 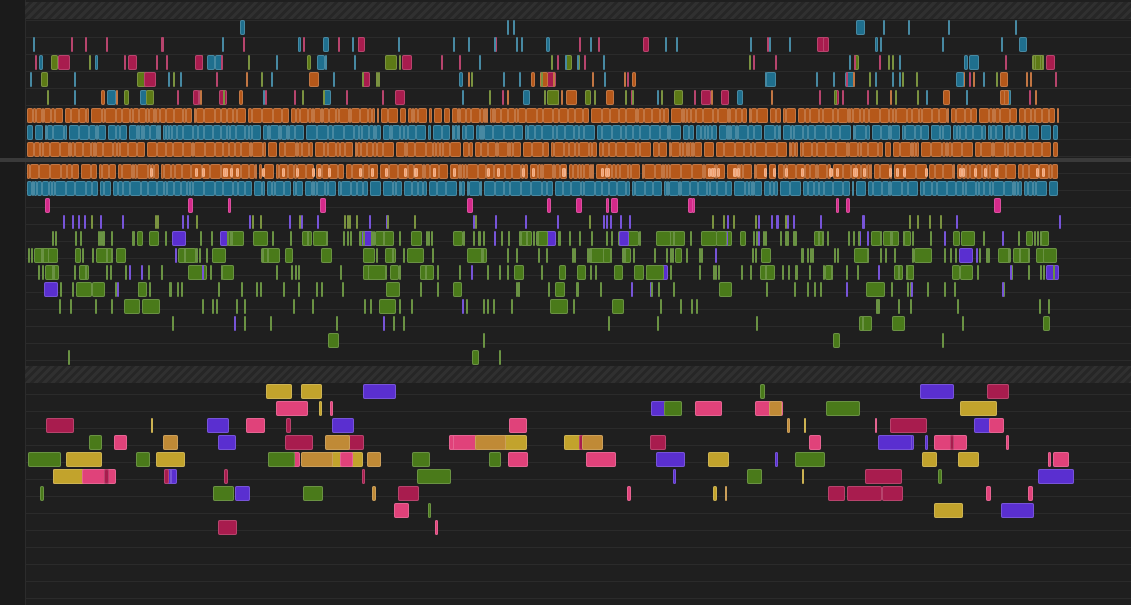 I want to click on marker-event-block, so click(x=47, y=205).